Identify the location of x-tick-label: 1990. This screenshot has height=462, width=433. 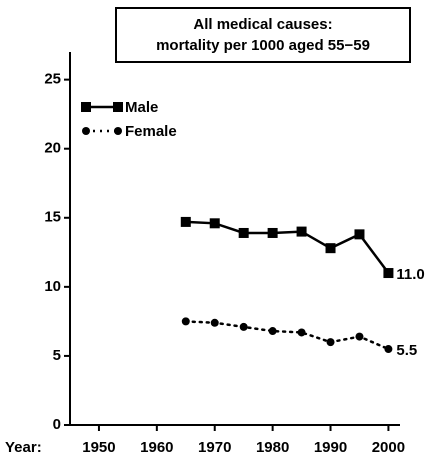
(330, 447).